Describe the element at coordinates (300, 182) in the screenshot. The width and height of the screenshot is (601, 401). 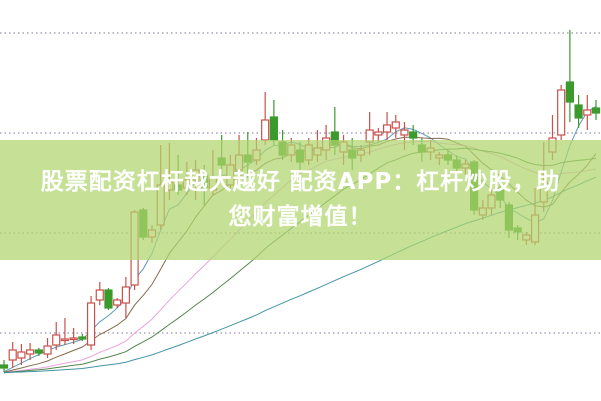
I see `banner-line-1: 股票配资杠杆越大越好 配资APP：杠杆炒股，助` at that location.